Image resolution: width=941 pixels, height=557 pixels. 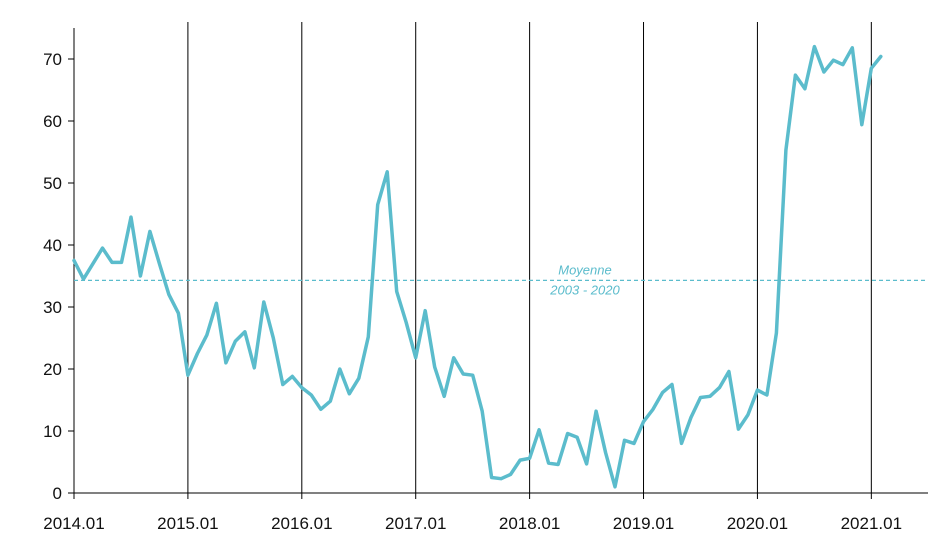 What do you see at coordinates (529, 523) in the screenshot?
I see `x-tick-label: 2018.01` at bounding box center [529, 523].